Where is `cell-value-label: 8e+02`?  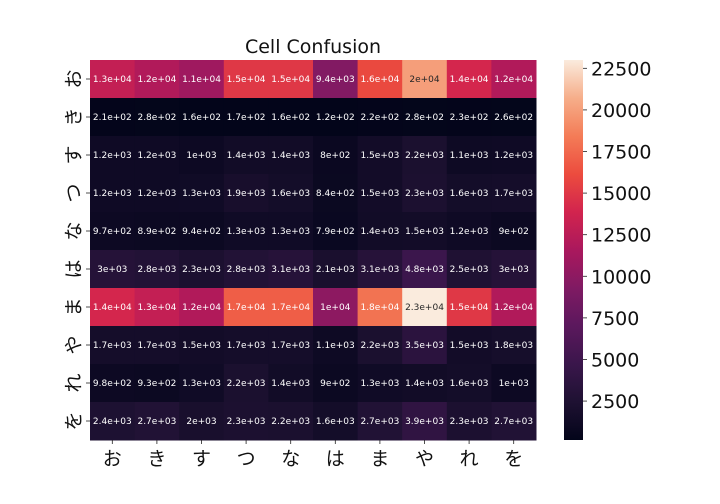
cell-value-label: 8e+02 is located at coordinates (335, 156).